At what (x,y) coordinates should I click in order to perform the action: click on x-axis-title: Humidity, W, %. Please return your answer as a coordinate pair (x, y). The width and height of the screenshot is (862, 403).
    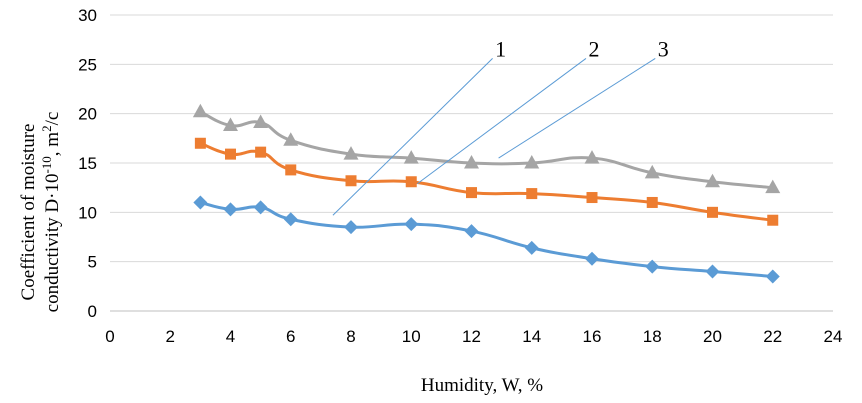
    Looking at the image, I should click on (482, 385).